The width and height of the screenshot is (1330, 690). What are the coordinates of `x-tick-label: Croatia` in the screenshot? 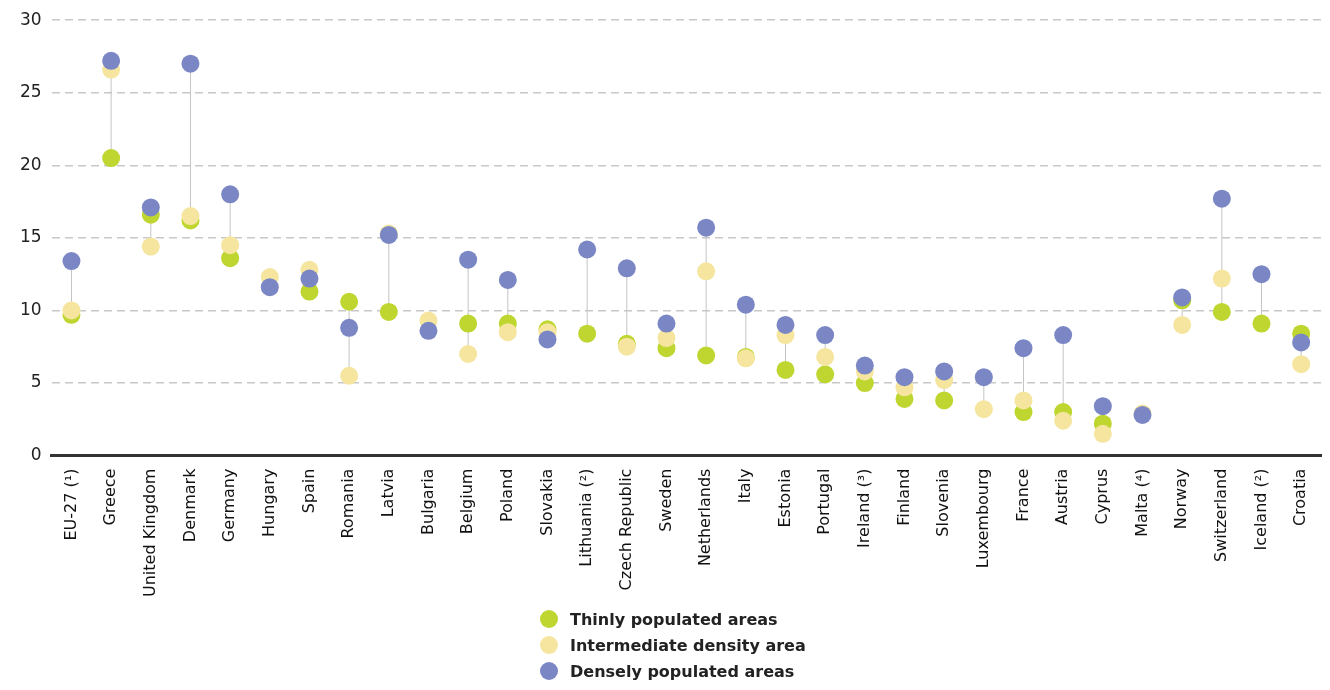 It's located at (1300, 497).